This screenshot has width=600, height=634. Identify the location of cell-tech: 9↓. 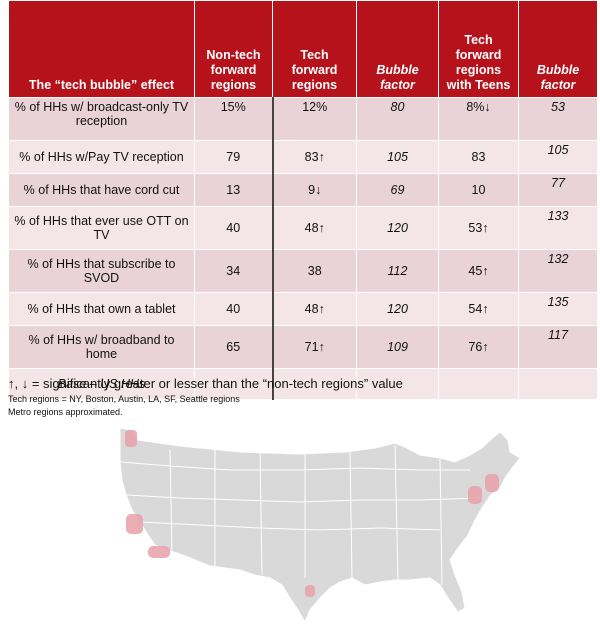
(314, 190).